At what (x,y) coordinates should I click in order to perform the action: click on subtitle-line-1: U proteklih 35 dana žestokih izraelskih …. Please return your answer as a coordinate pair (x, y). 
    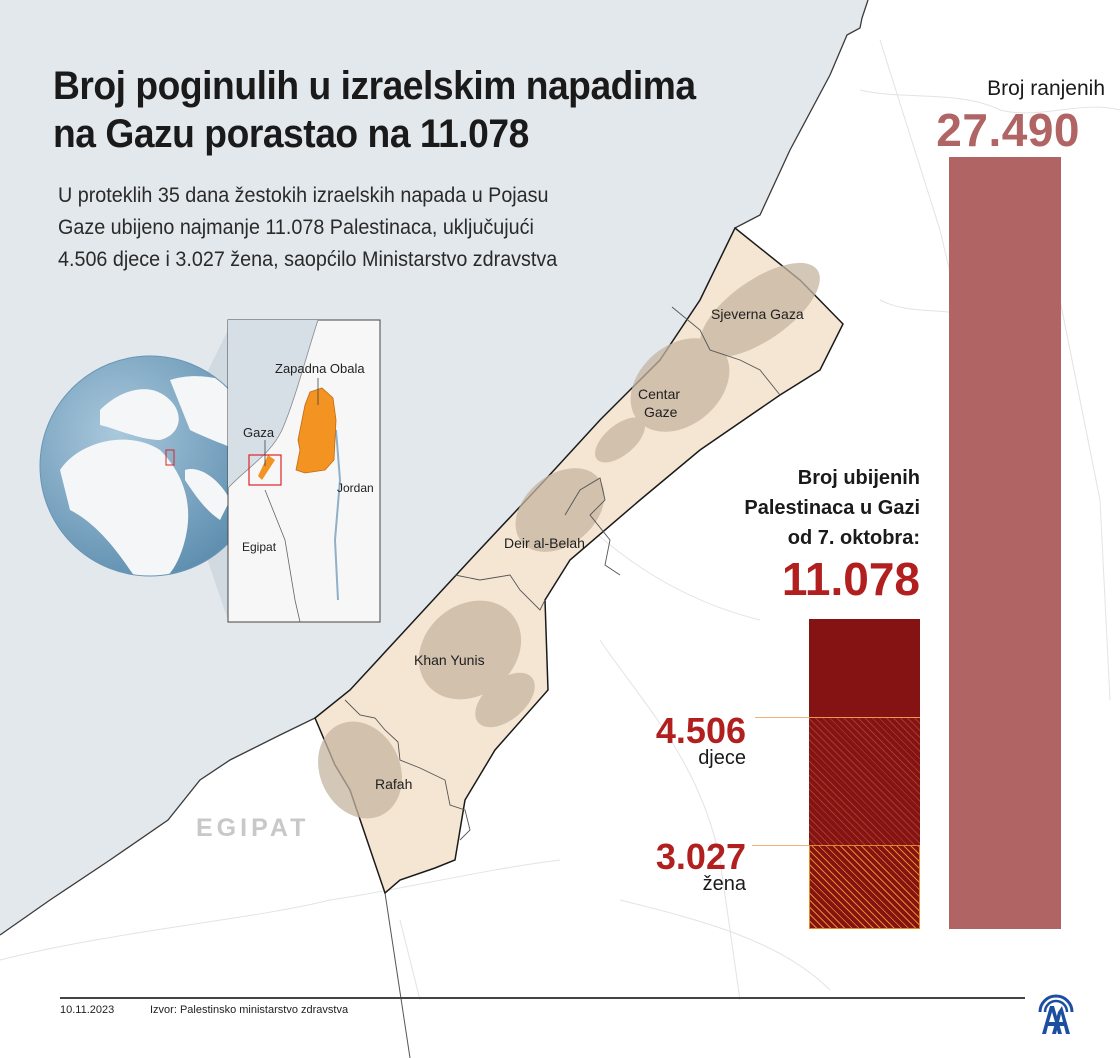
    Looking at the image, I should click on (303, 195).